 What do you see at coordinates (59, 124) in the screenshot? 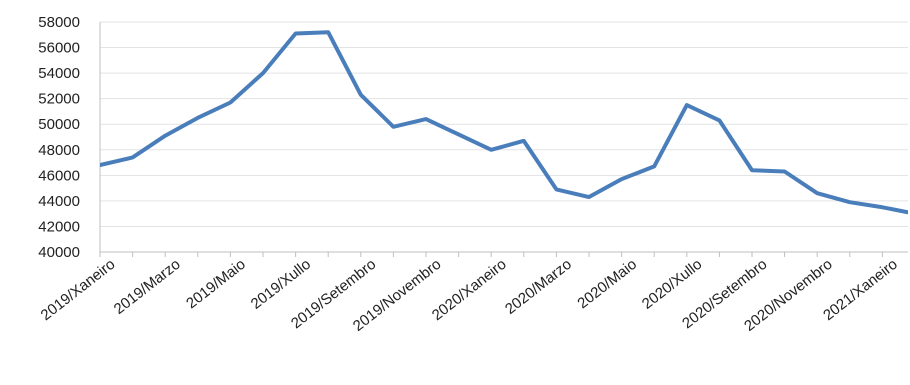
I see `y-tick-label: 50000` at bounding box center [59, 124].